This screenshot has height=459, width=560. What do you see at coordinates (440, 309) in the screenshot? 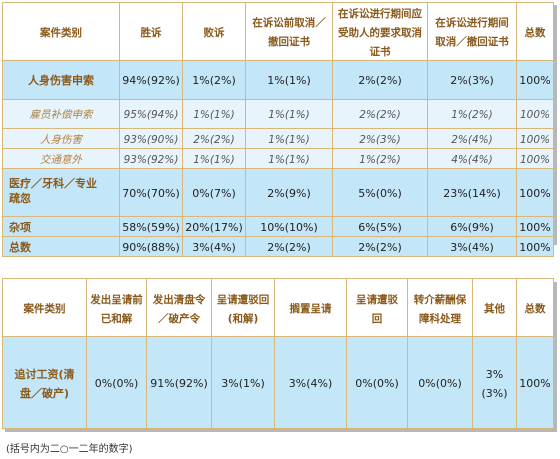
I see `col-header-referred: 转介薪酬保障科处理` at bounding box center [440, 309].